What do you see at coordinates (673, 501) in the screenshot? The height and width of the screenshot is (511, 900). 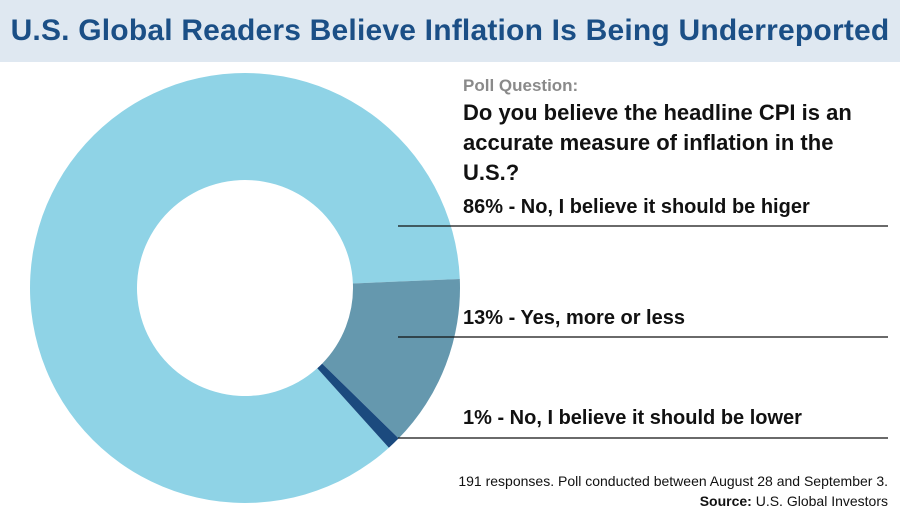 I see `source-line: Source: U.S. Global Investors` at bounding box center [673, 501].